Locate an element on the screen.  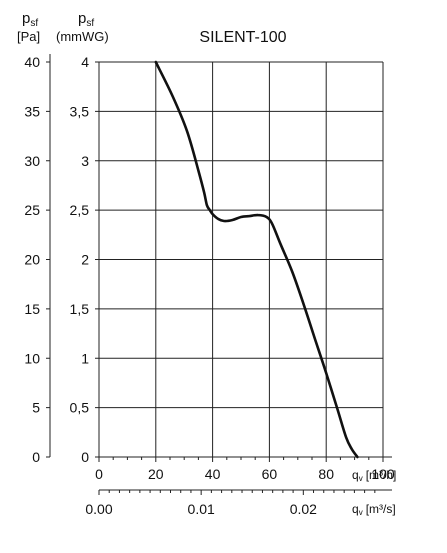
left-tick-label-2: 10 is located at coordinates (32, 358).